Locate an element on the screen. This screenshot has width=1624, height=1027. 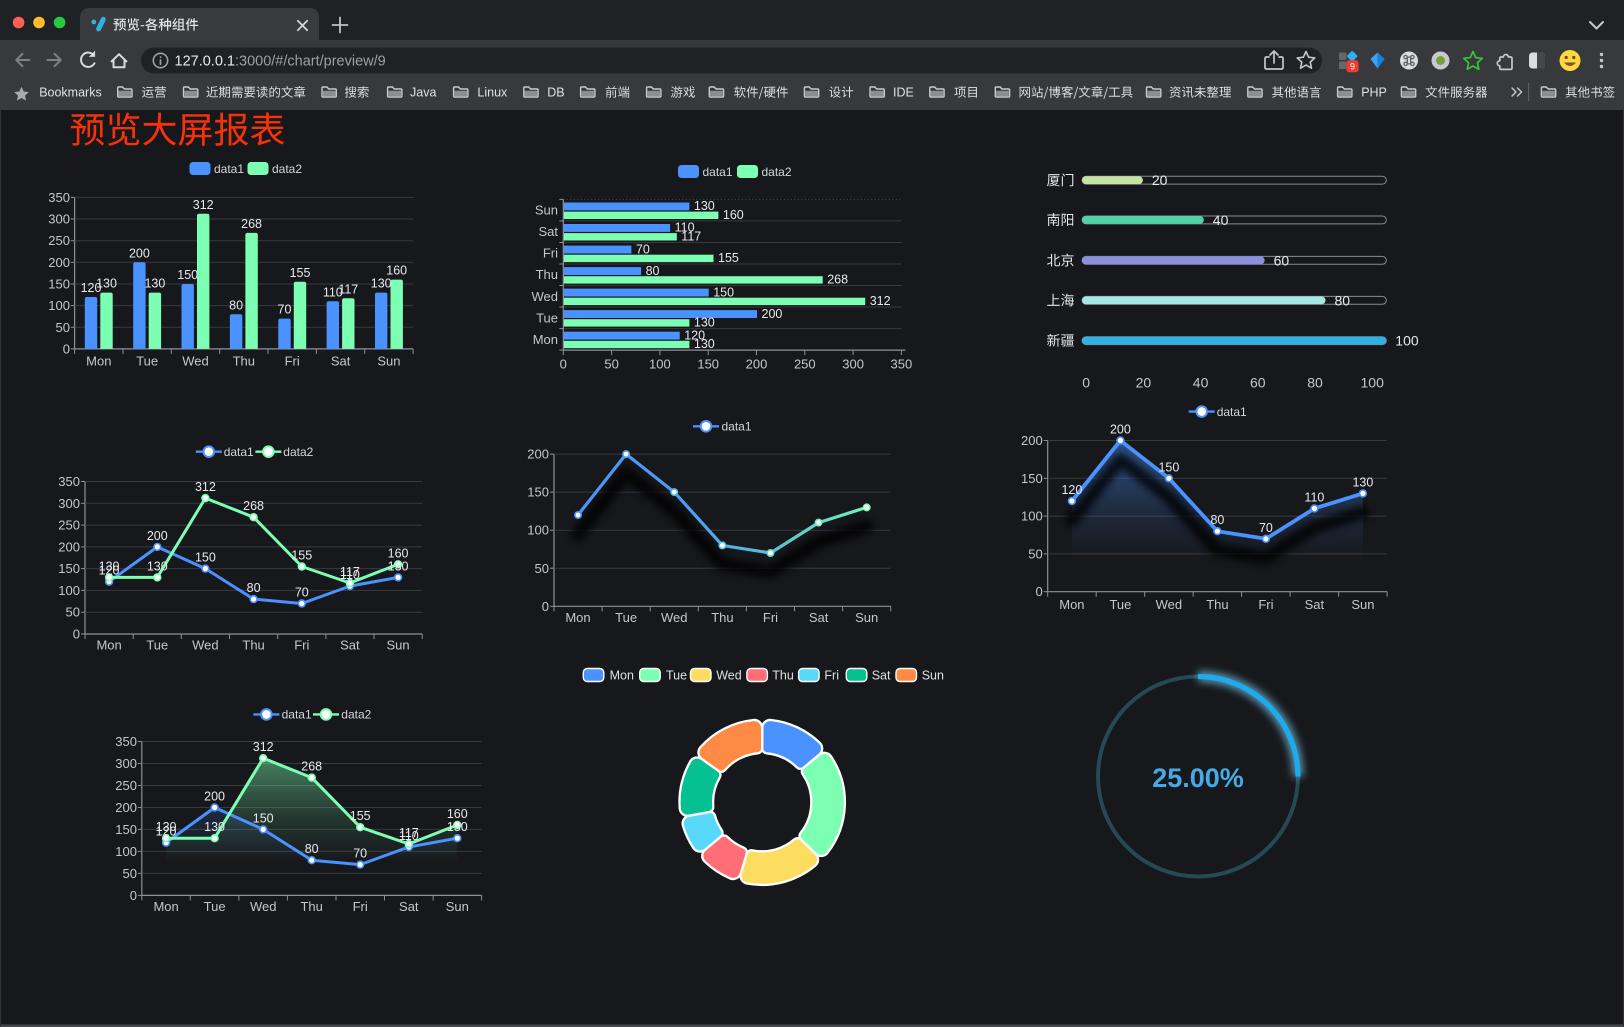
svg-text:127.0.0.1:3000/#/chart/preview: 127.0.0.1:3000/#/chart/preview/9 is located at coordinates (280, 62).